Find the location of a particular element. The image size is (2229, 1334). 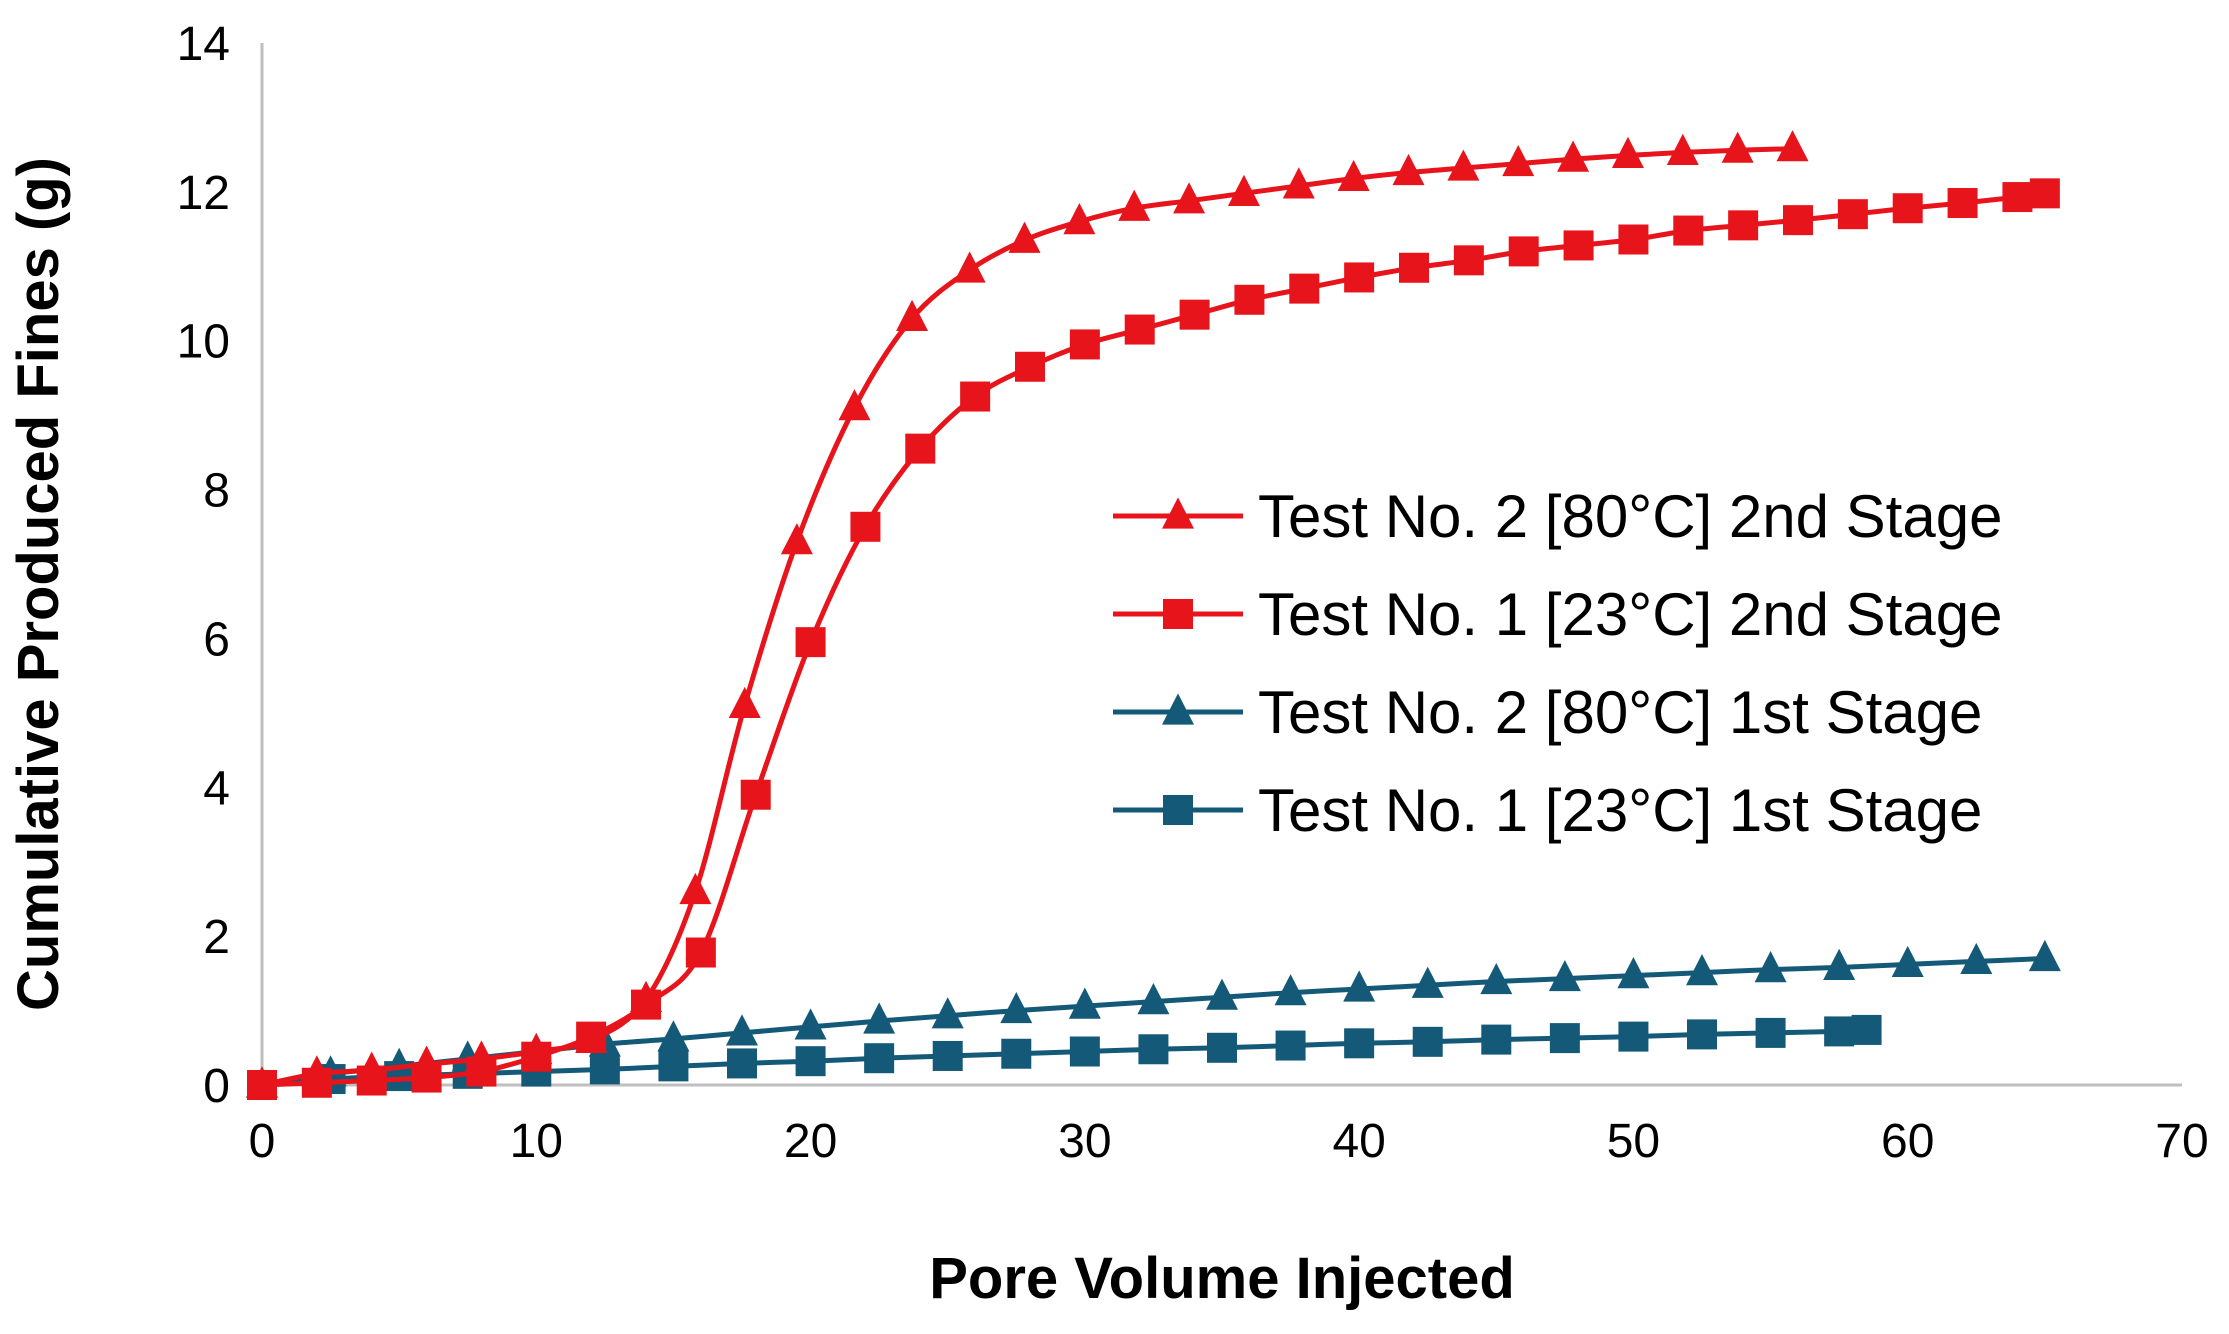

legend-item: Test No. 2 [80°C] 2nd Stage is located at coordinates (1557, 516).